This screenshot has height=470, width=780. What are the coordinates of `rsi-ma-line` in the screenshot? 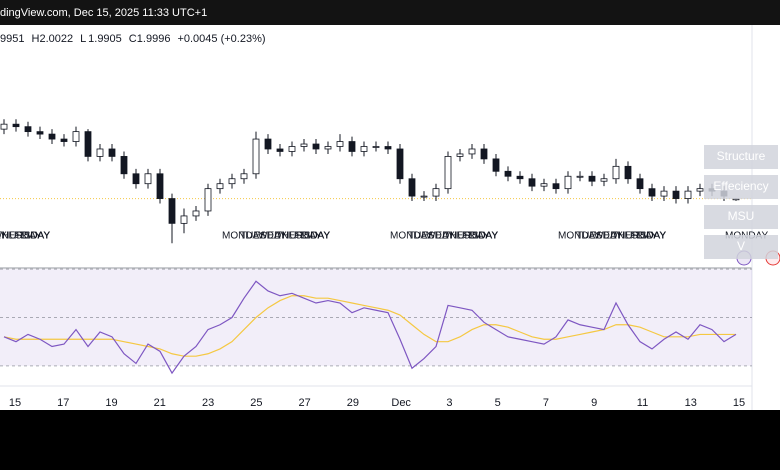 It's located at (369, 326).